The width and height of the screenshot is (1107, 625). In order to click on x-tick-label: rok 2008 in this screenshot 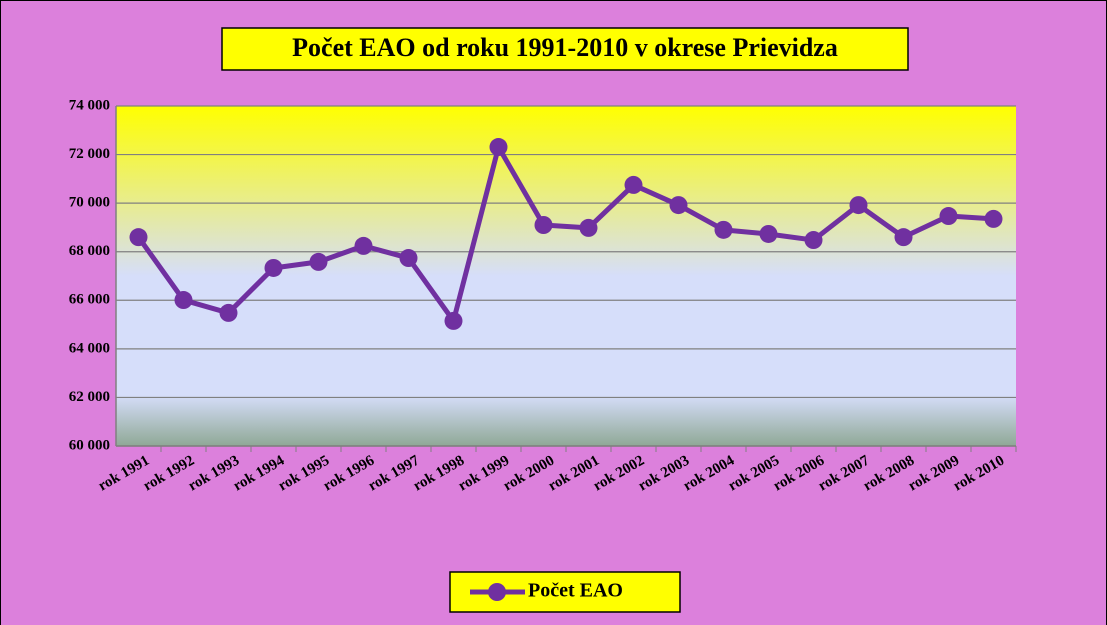, I will do `click(889, 474)`.